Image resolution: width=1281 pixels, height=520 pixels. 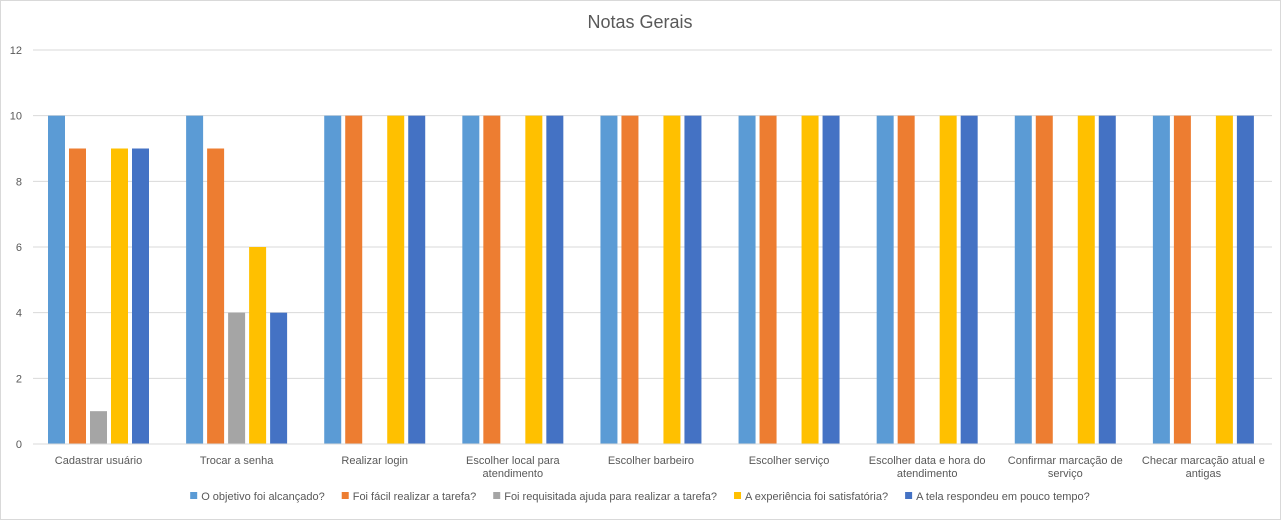 What do you see at coordinates (16, 117) in the screenshot?
I see `y-tick-label: 10` at bounding box center [16, 117].